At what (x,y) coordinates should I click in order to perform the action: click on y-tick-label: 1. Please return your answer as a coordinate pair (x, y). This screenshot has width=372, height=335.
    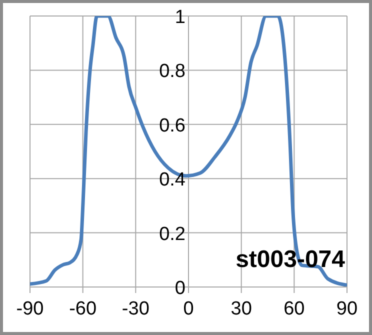
    Looking at the image, I should click on (180, 17).